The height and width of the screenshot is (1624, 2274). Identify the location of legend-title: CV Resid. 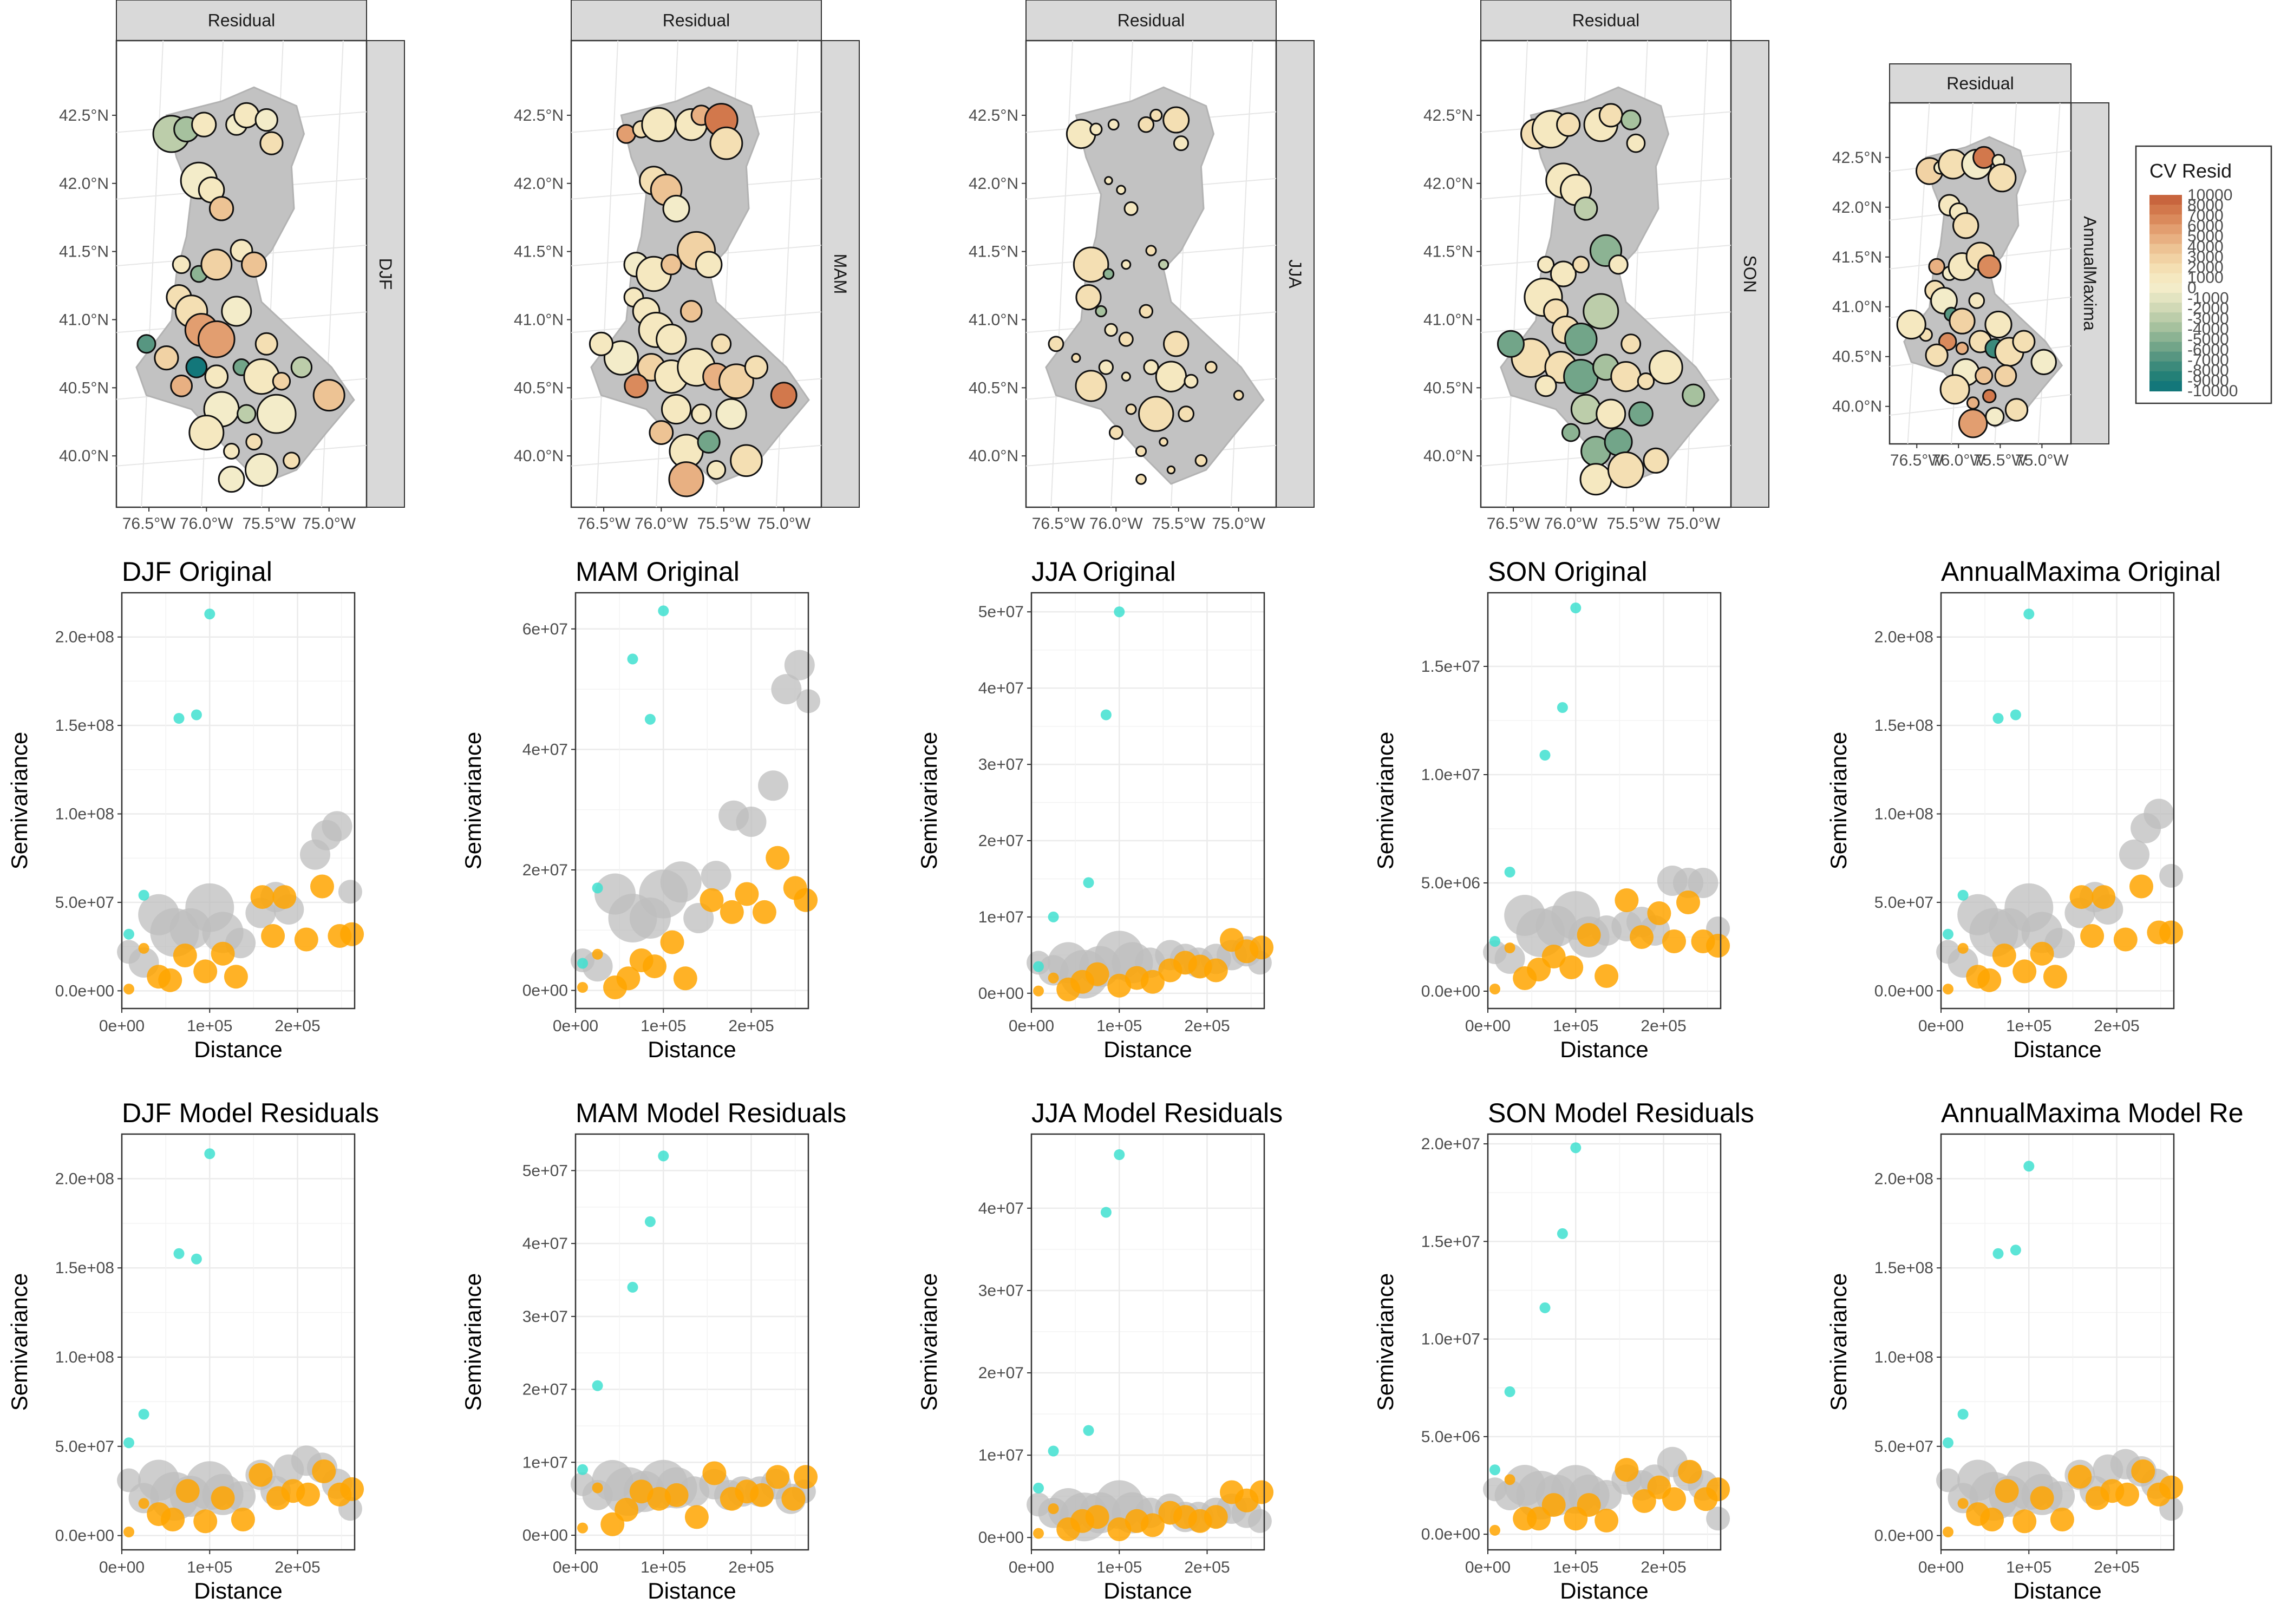
(2190, 171).